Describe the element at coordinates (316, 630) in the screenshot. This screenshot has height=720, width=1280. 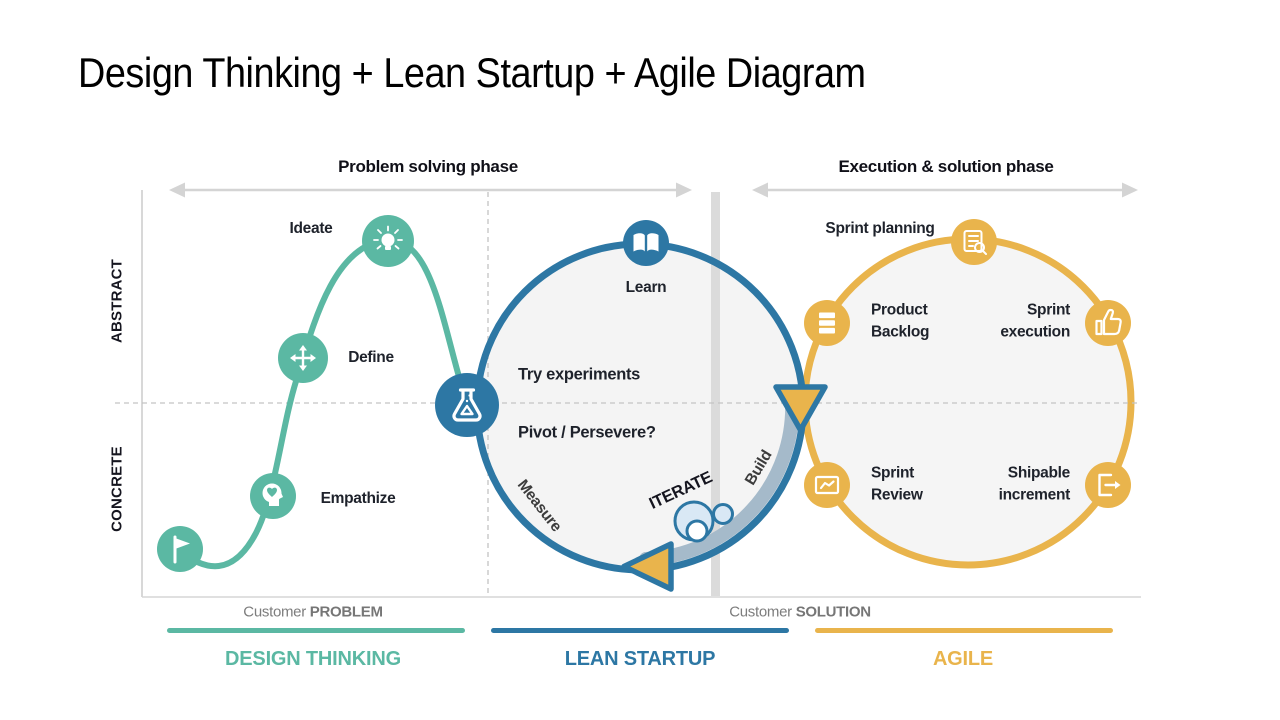
I see `design-thinking-bar` at that location.